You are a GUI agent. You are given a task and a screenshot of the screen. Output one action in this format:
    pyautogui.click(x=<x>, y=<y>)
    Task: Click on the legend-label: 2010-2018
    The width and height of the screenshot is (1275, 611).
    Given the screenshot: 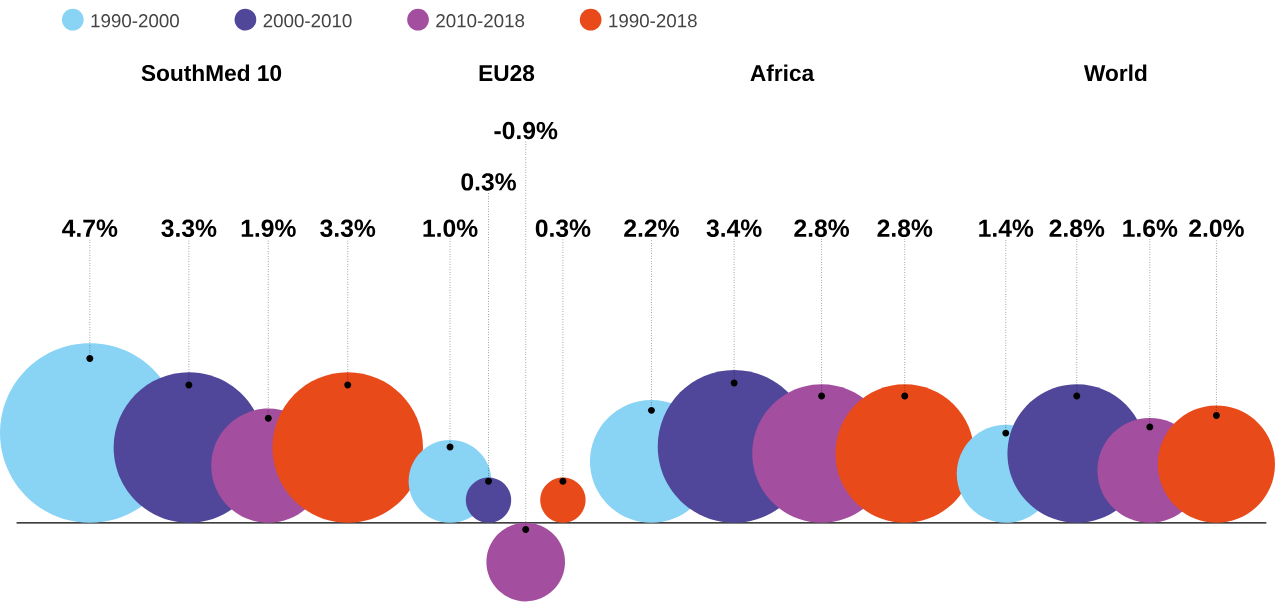 What is the action you would take?
    pyautogui.click(x=480, y=21)
    